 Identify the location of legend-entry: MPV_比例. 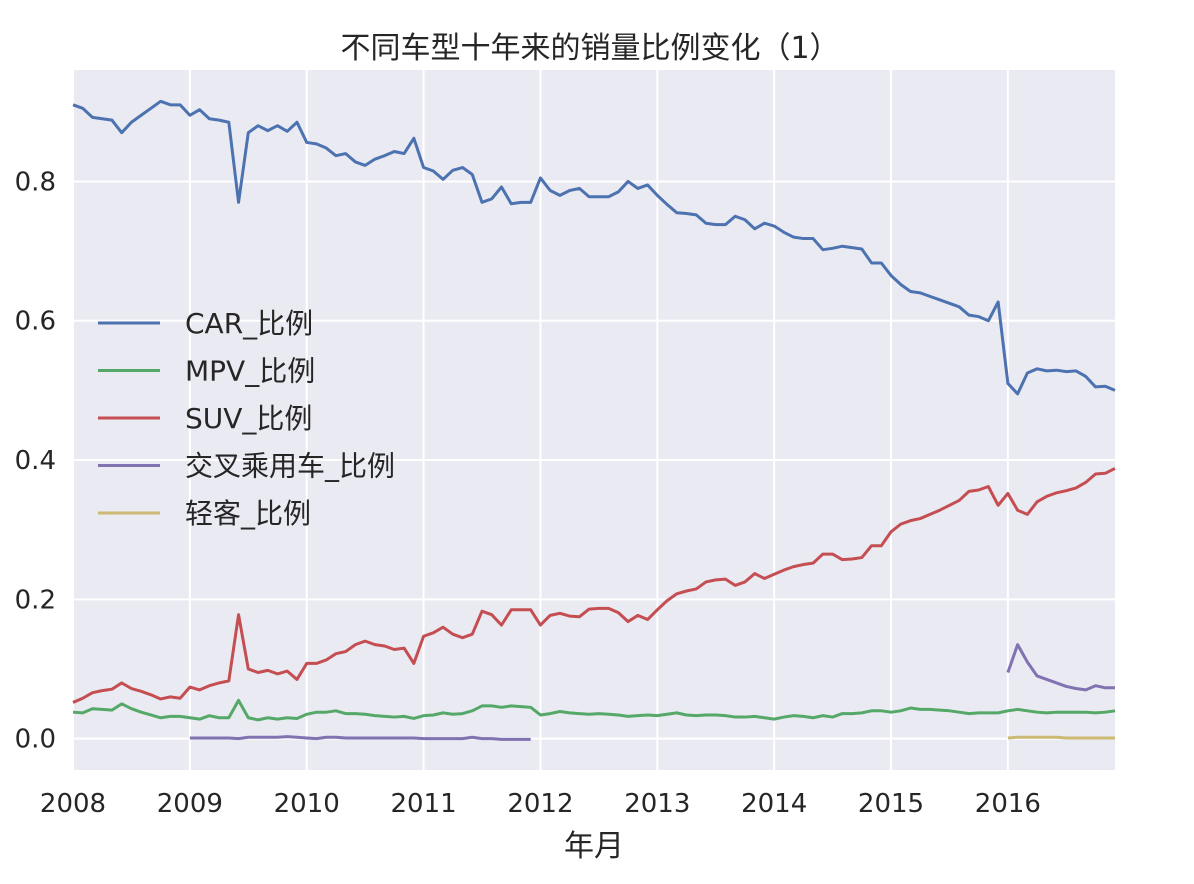
(206, 371).